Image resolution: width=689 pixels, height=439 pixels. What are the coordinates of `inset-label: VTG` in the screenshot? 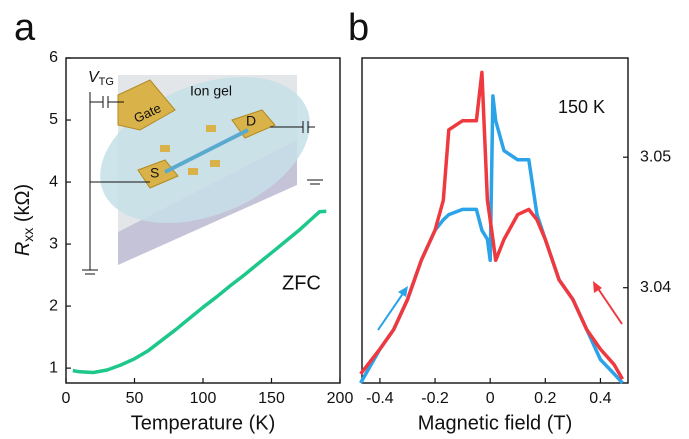 It's located at (101, 78).